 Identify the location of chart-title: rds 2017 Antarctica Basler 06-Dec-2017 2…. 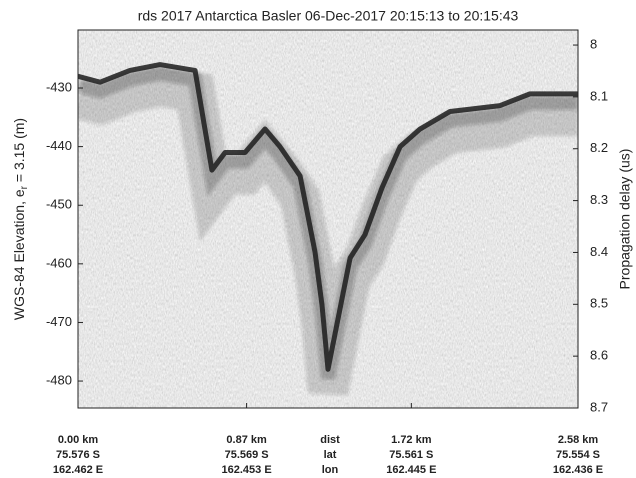
(328, 16).